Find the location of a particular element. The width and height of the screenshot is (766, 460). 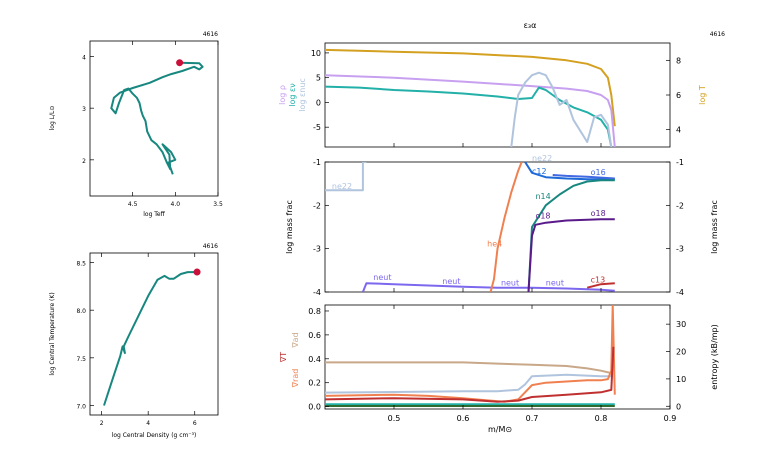

hr-y-tick-label: 3 is located at coordinates (84, 109).